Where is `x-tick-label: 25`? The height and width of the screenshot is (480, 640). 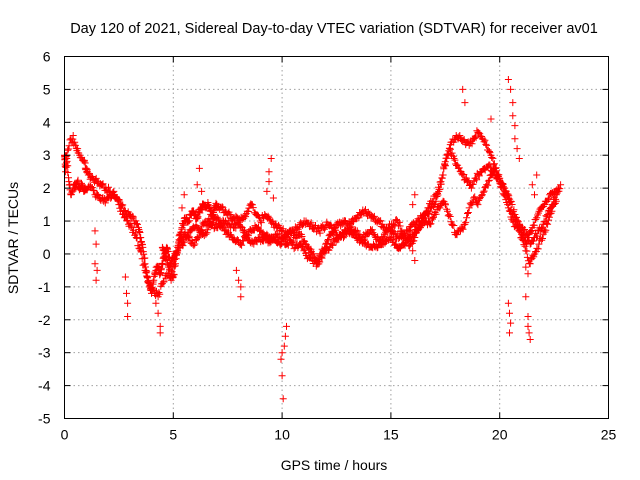
x-tick-label: 25 is located at coordinates (609, 435).